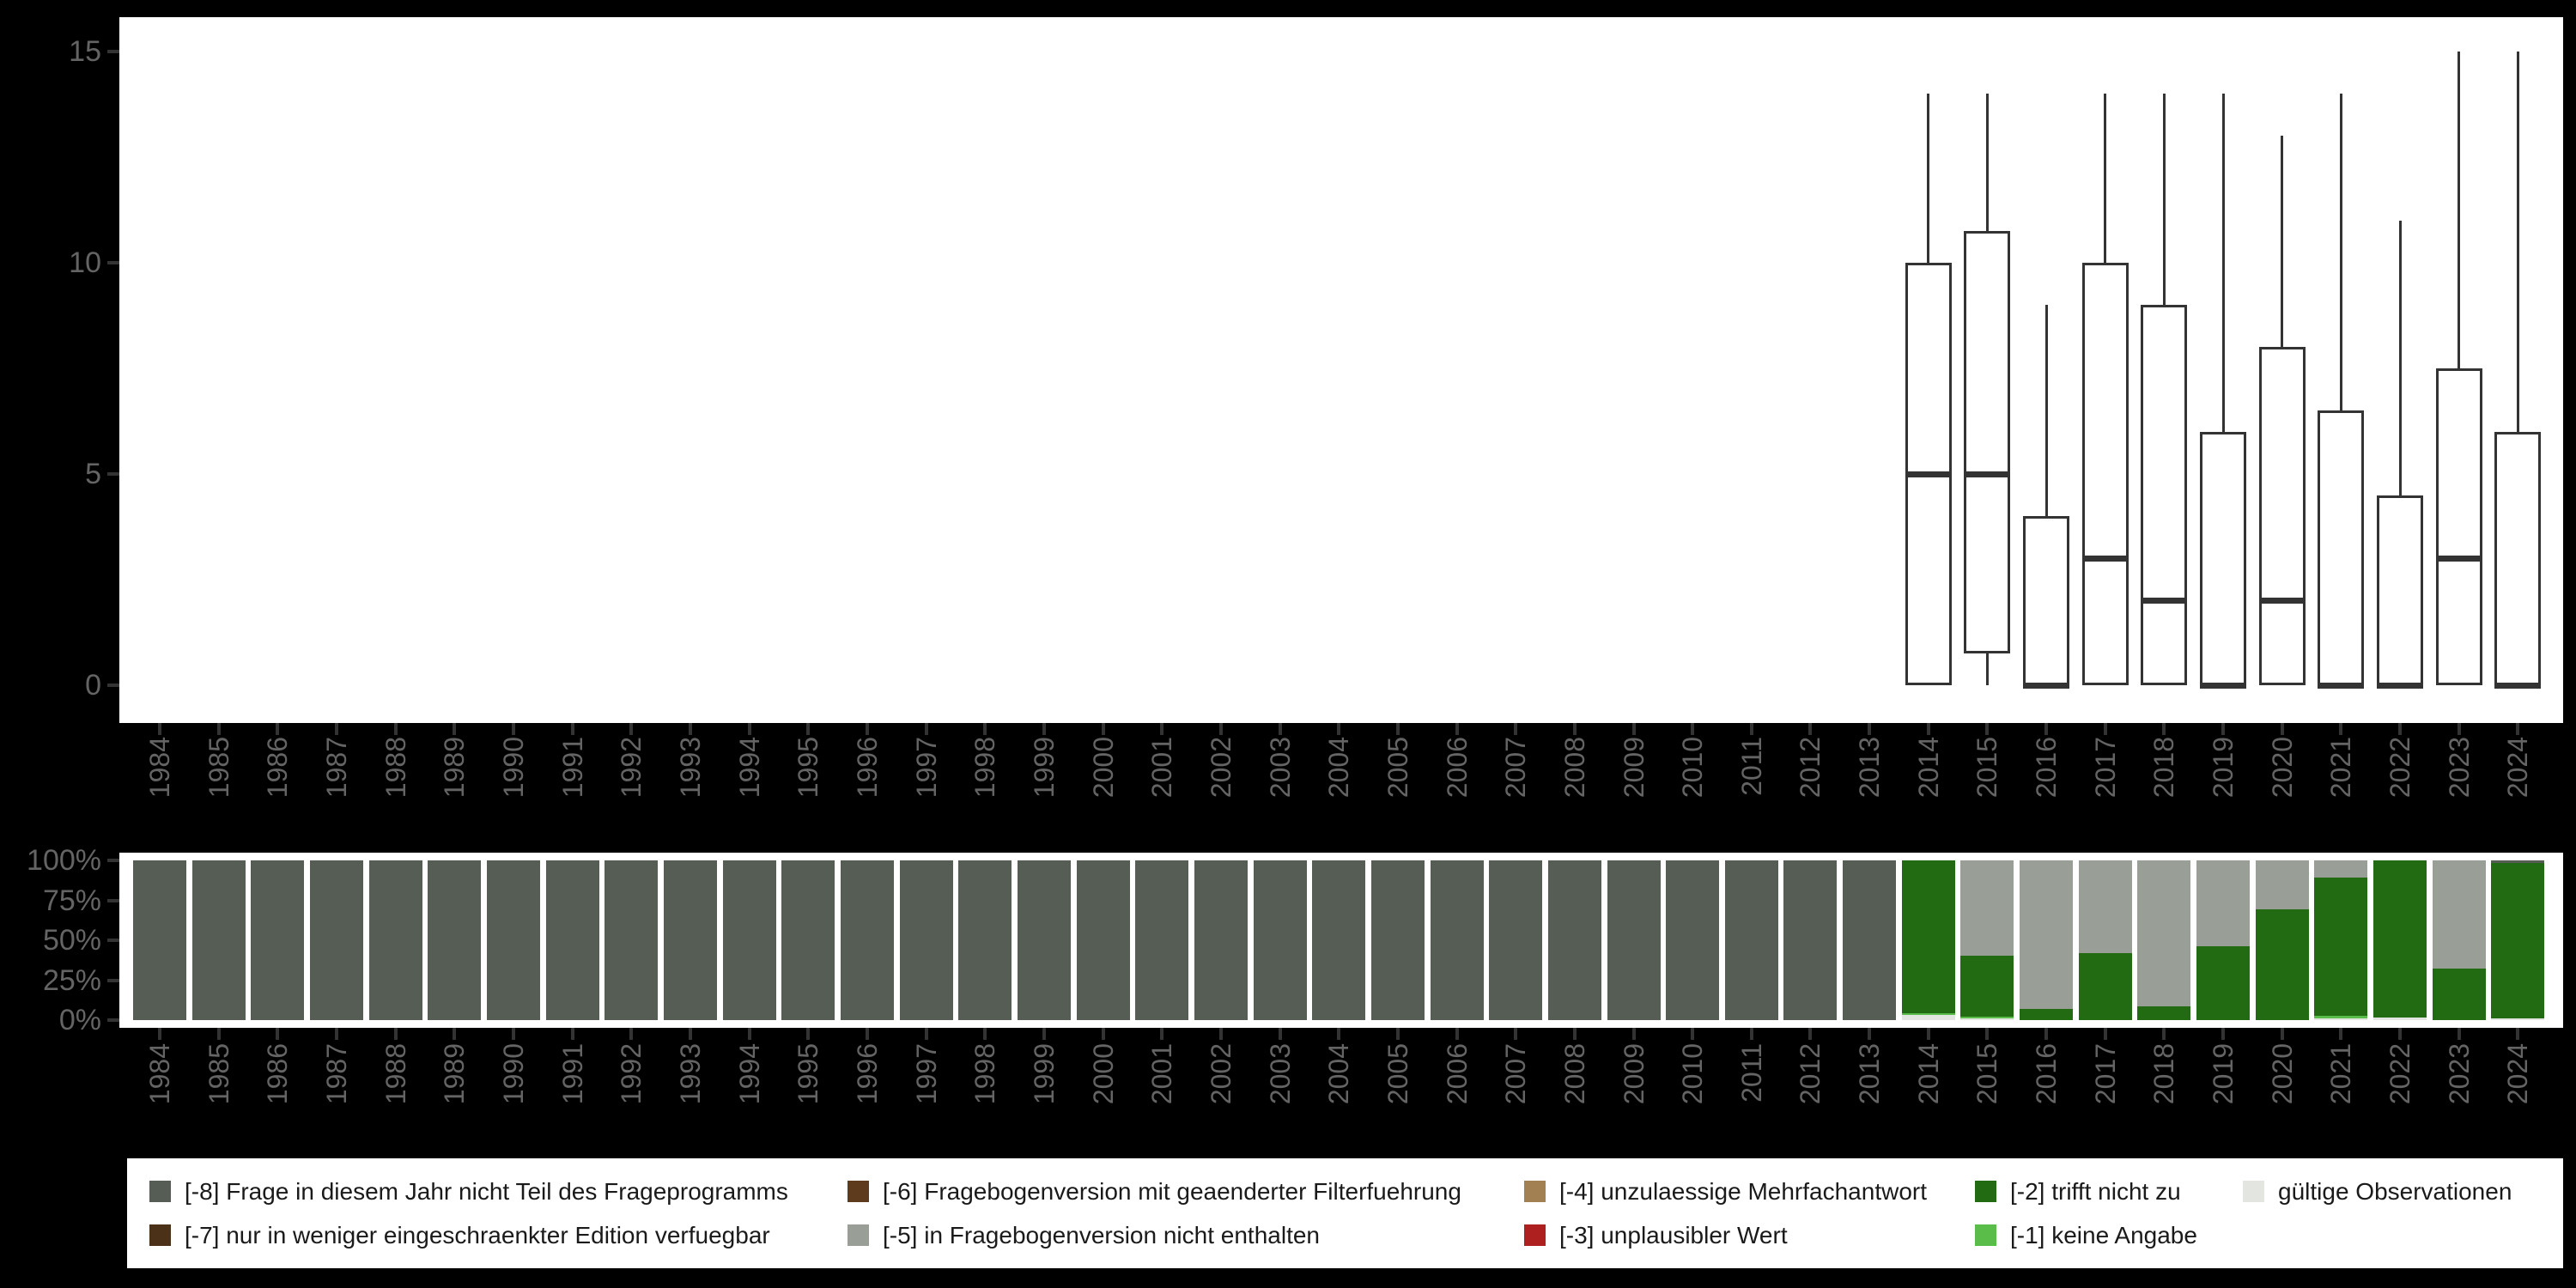  I want to click on barchart-x-tick-label: 2024, so click(2518, 1074).